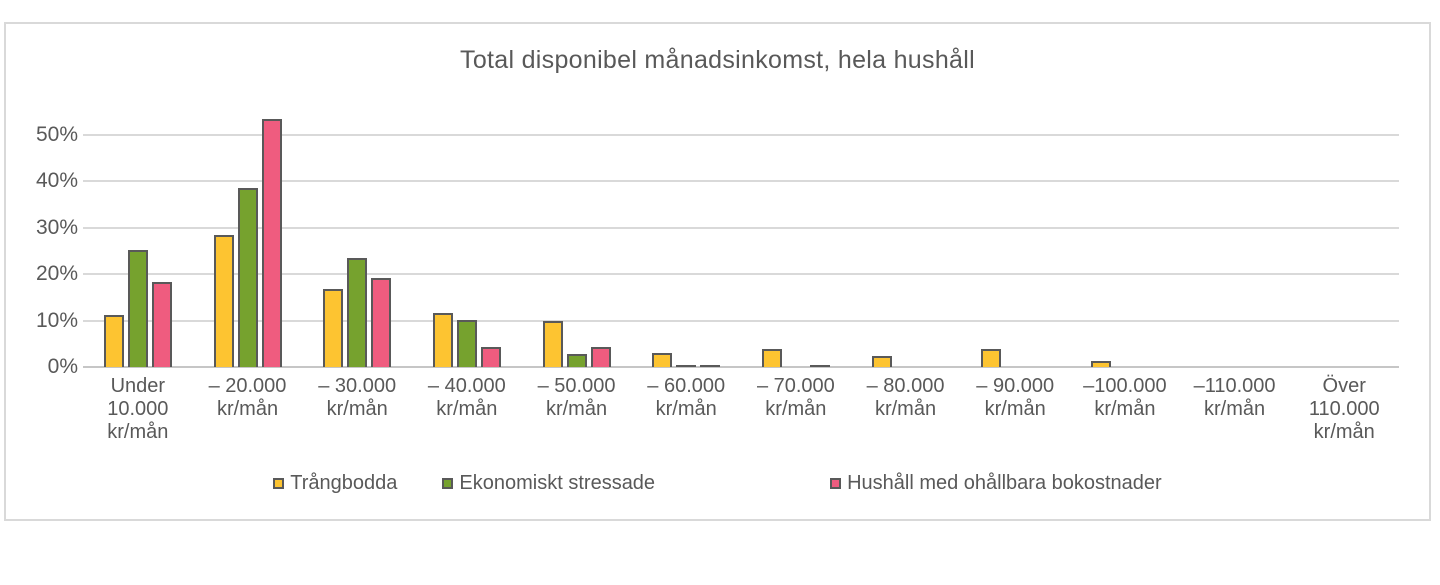  What do you see at coordinates (56, 274) in the screenshot?
I see `y-tick-label-20: 20%` at bounding box center [56, 274].